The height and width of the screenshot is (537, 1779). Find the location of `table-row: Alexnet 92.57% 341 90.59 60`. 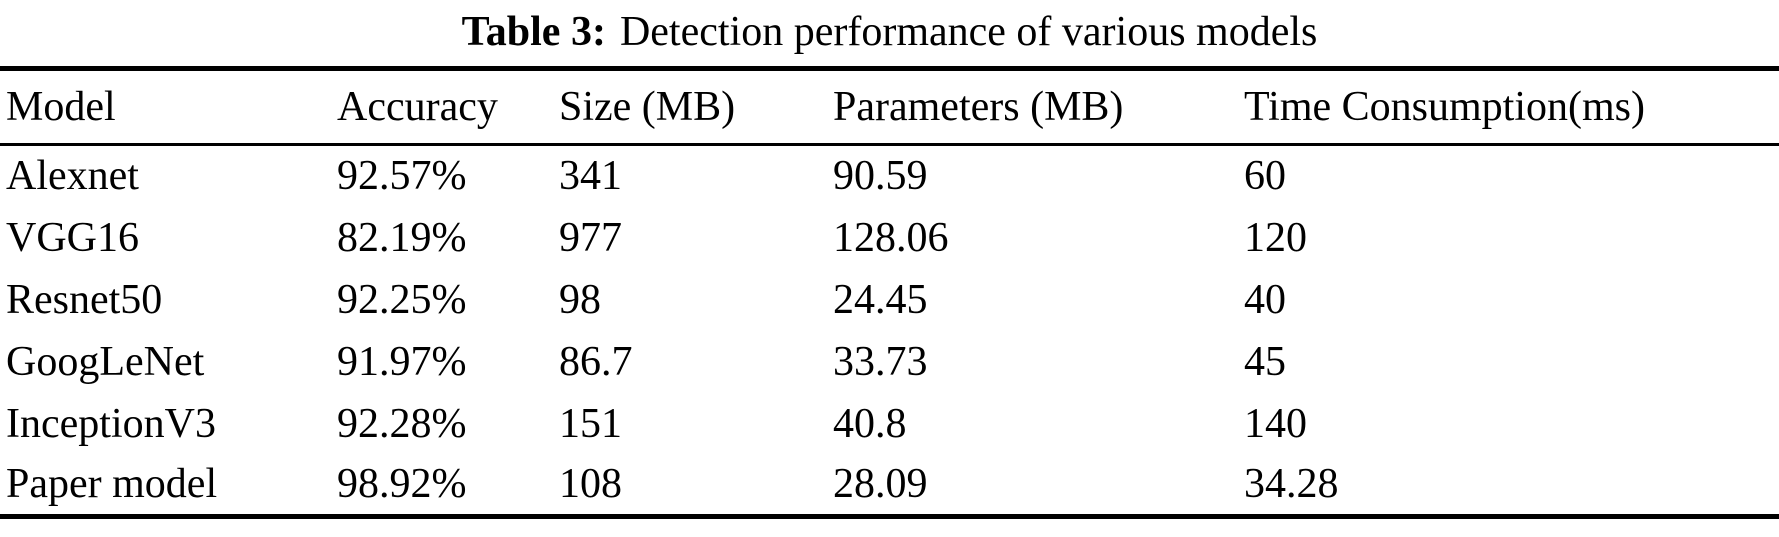

table-row: Alexnet 92.57% 341 90.59 60 is located at coordinates (889, 176).